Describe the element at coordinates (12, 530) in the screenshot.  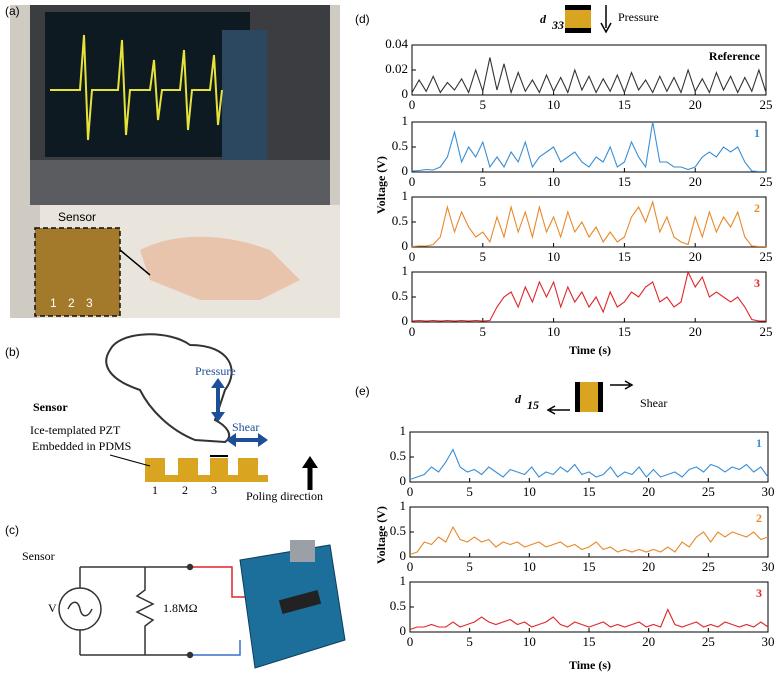
I see `panel-label: (c)` at that location.